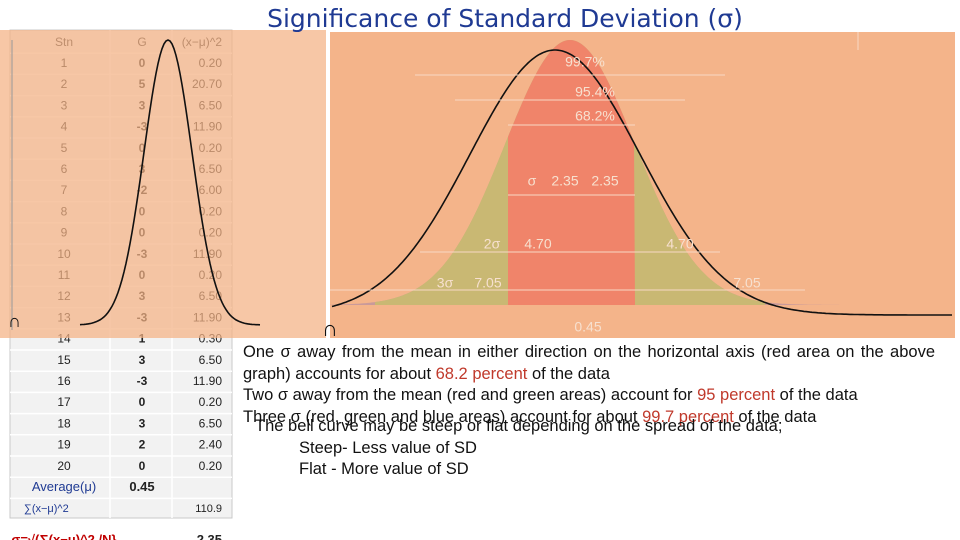 The height and width of the screenshot is (540, 960). What do you see at coordinates (617, 470) in the screenshot?
I see `paragraph: Flat - More value of SD` at bounding box center [617, 470].